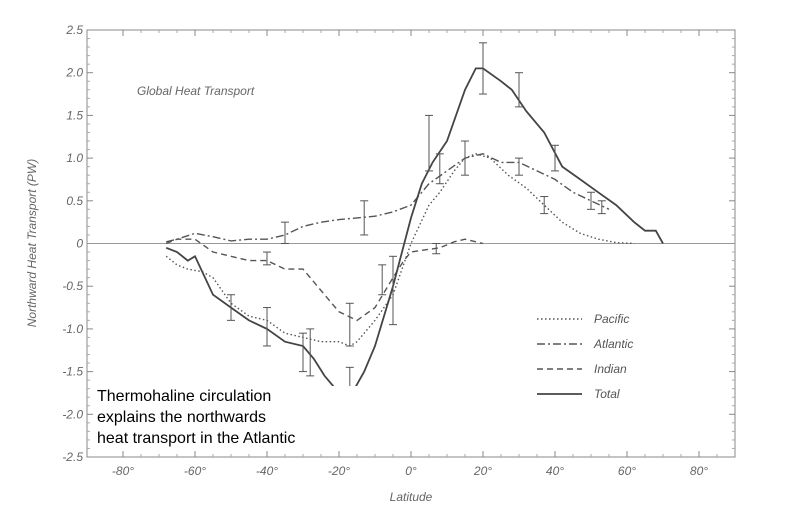 The width and height of the screenshot is (796, 516). Describe the element at coordinates (74, 30) in the screenshot. I see `y-tick-label: 2.5` at that location.